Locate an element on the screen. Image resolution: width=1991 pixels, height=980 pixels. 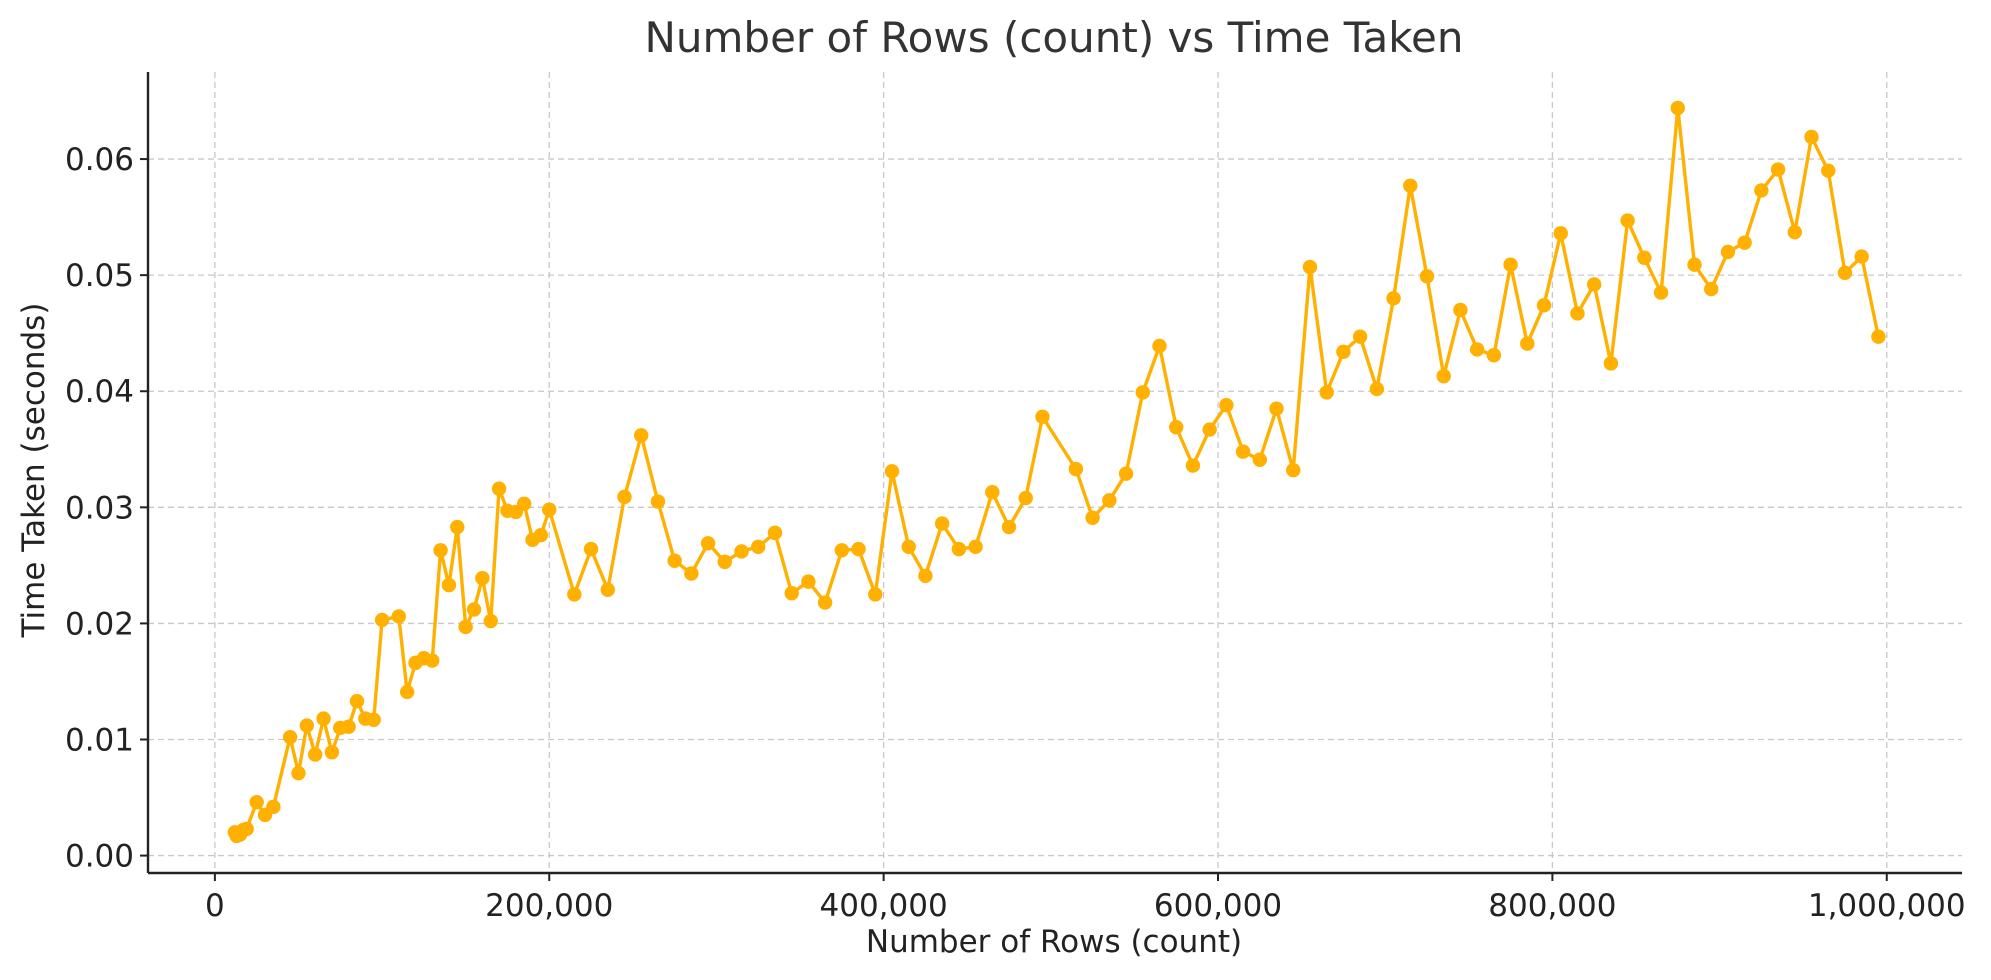
y-tick-label: 0.04 is located at coordinates (99, 392).